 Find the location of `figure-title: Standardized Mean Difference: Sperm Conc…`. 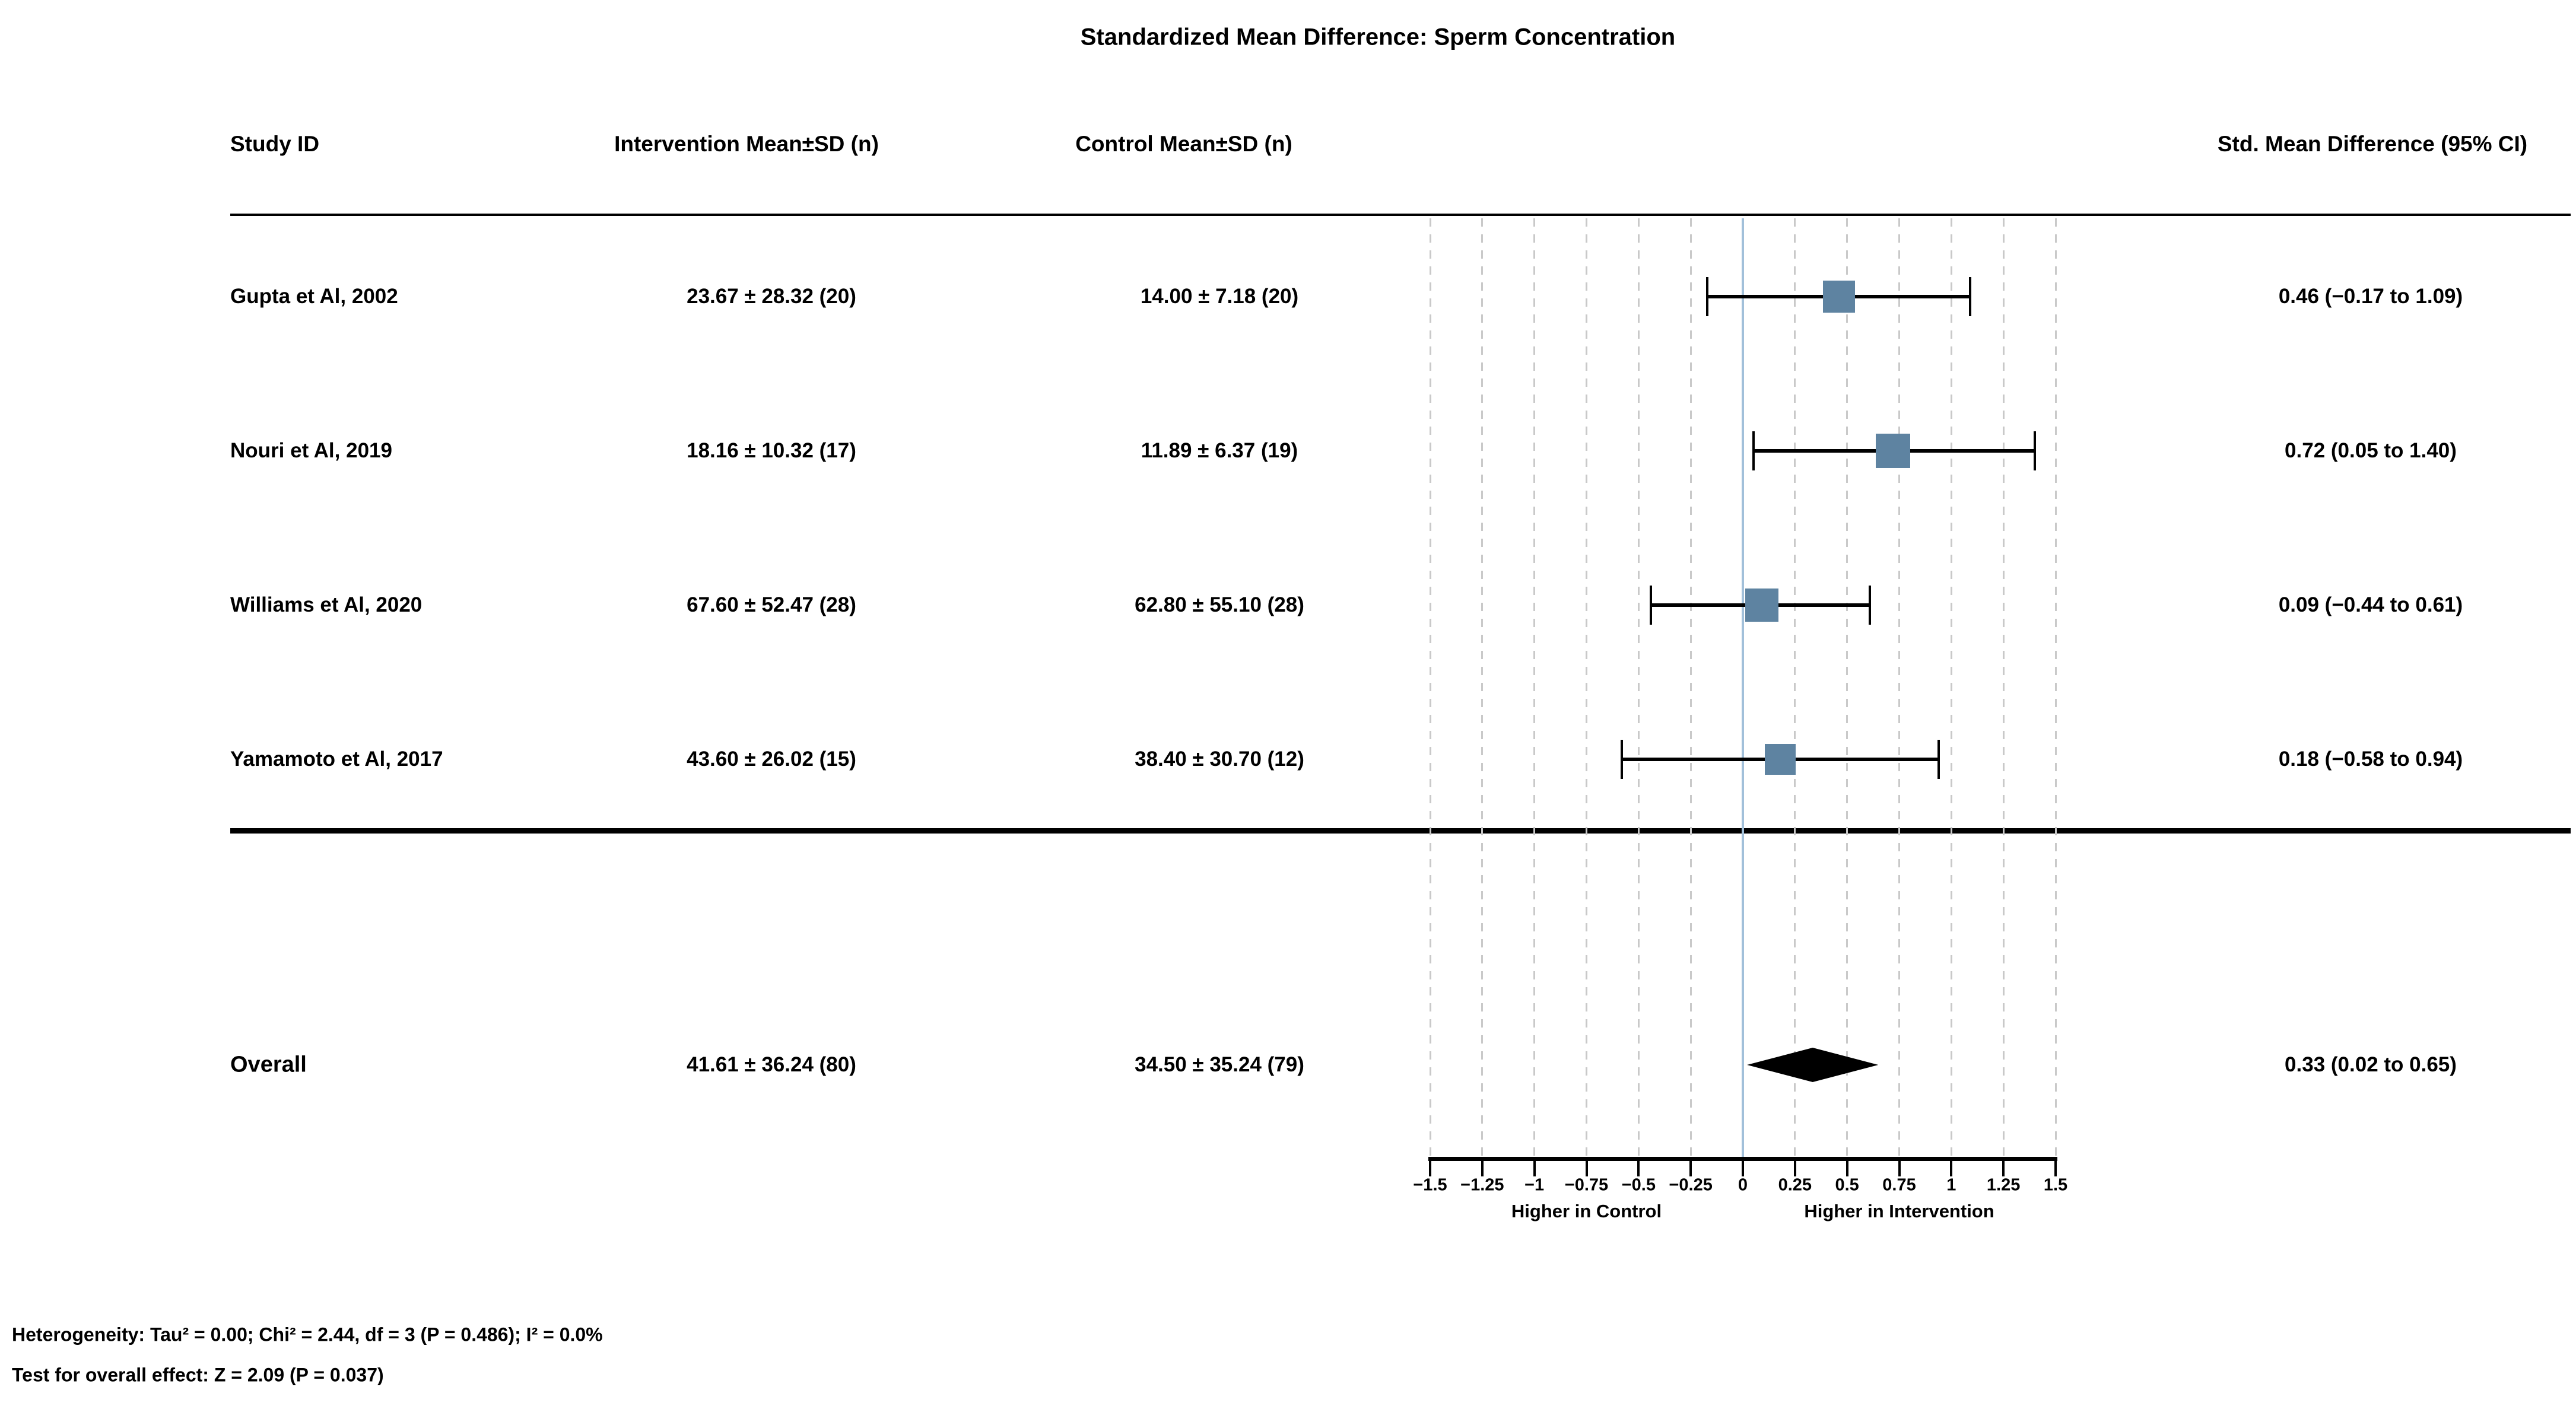

figure-title: Standardized Mean Difference: Sperm Conc… is located at coordinates (1378, 37).